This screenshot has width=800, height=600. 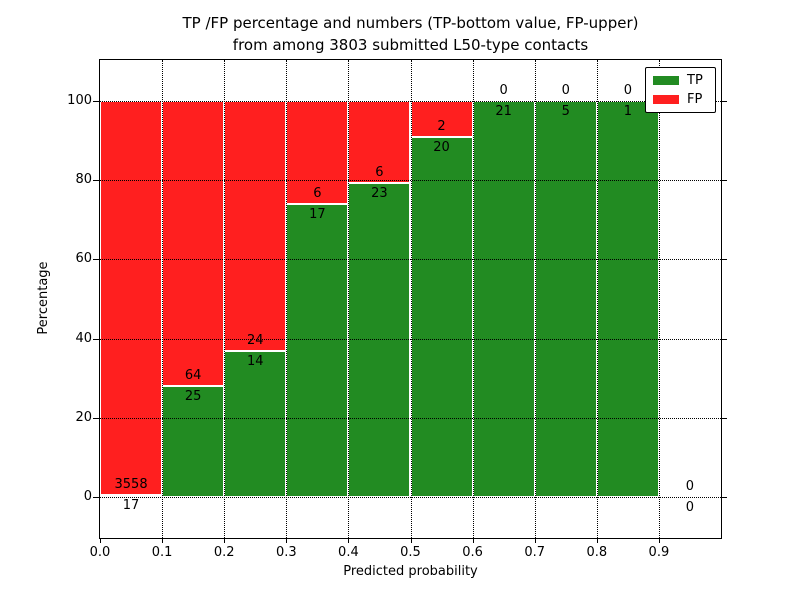 What do you see at coordinates (597, 552) in the screenshot?
I see `x-tick-label: 0.8` at bounding box center [597, 552].